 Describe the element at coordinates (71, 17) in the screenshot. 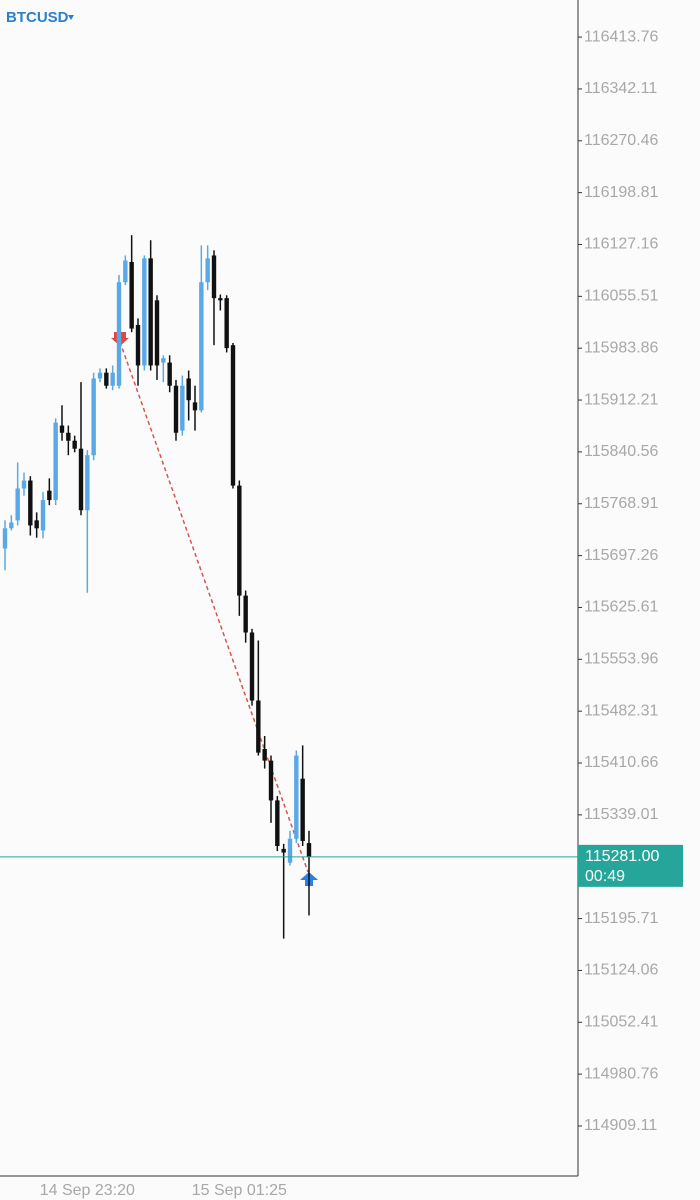

I see `symbol-dropdown-icon` at that location.